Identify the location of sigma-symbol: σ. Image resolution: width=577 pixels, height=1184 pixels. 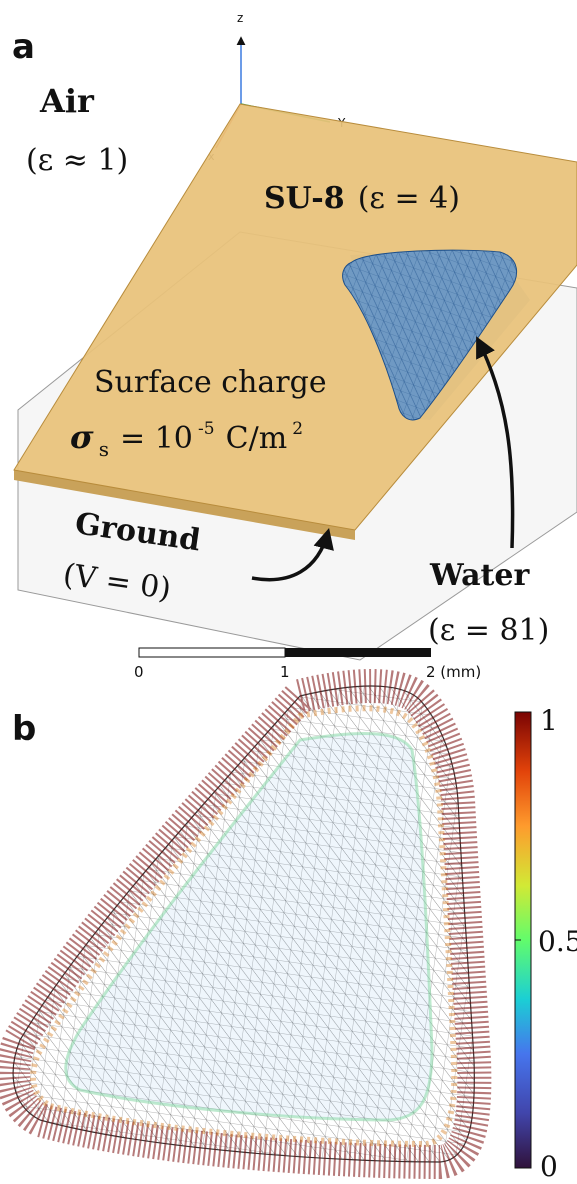
(82, 437).